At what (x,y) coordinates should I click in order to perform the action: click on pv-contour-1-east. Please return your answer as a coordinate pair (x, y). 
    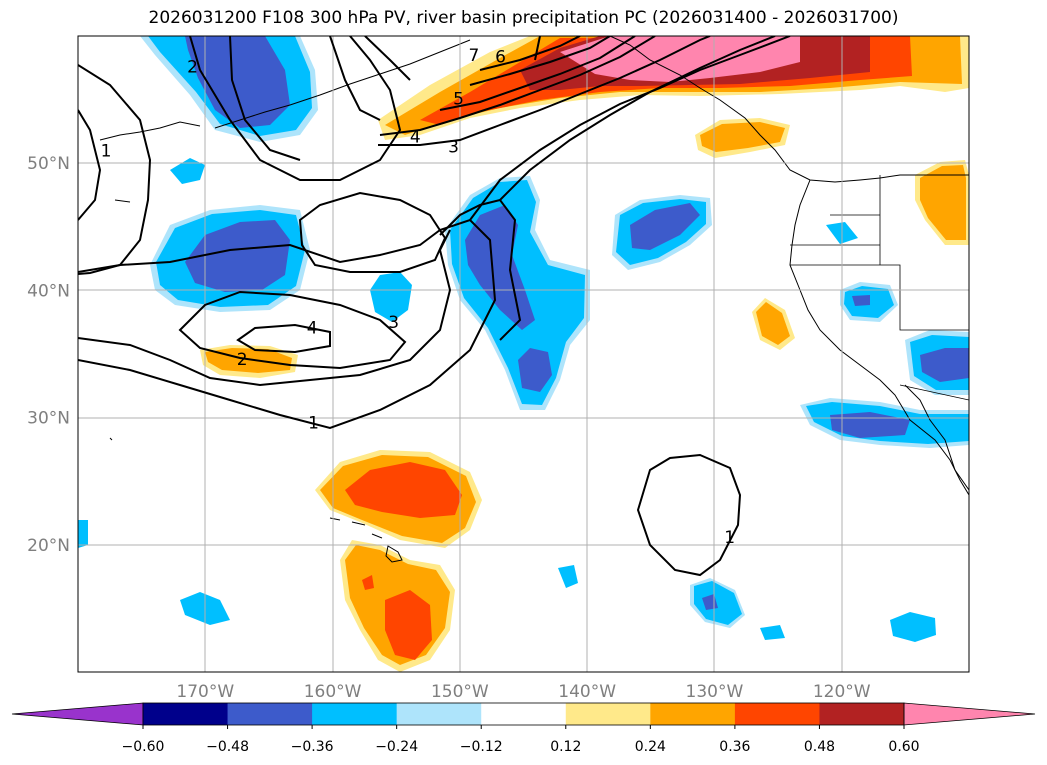
    Looking at the image, I should click on (689, 515).